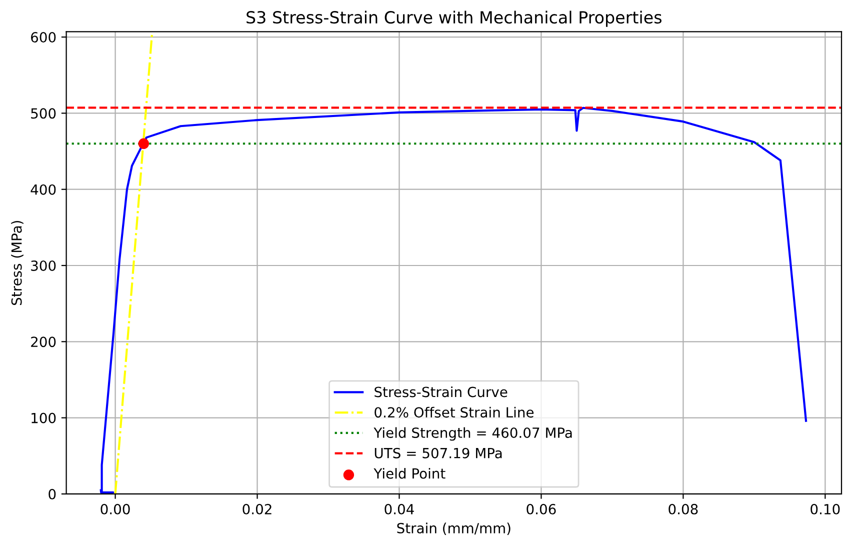  I want to click on y-tick-label: 600, so click(43, 37).